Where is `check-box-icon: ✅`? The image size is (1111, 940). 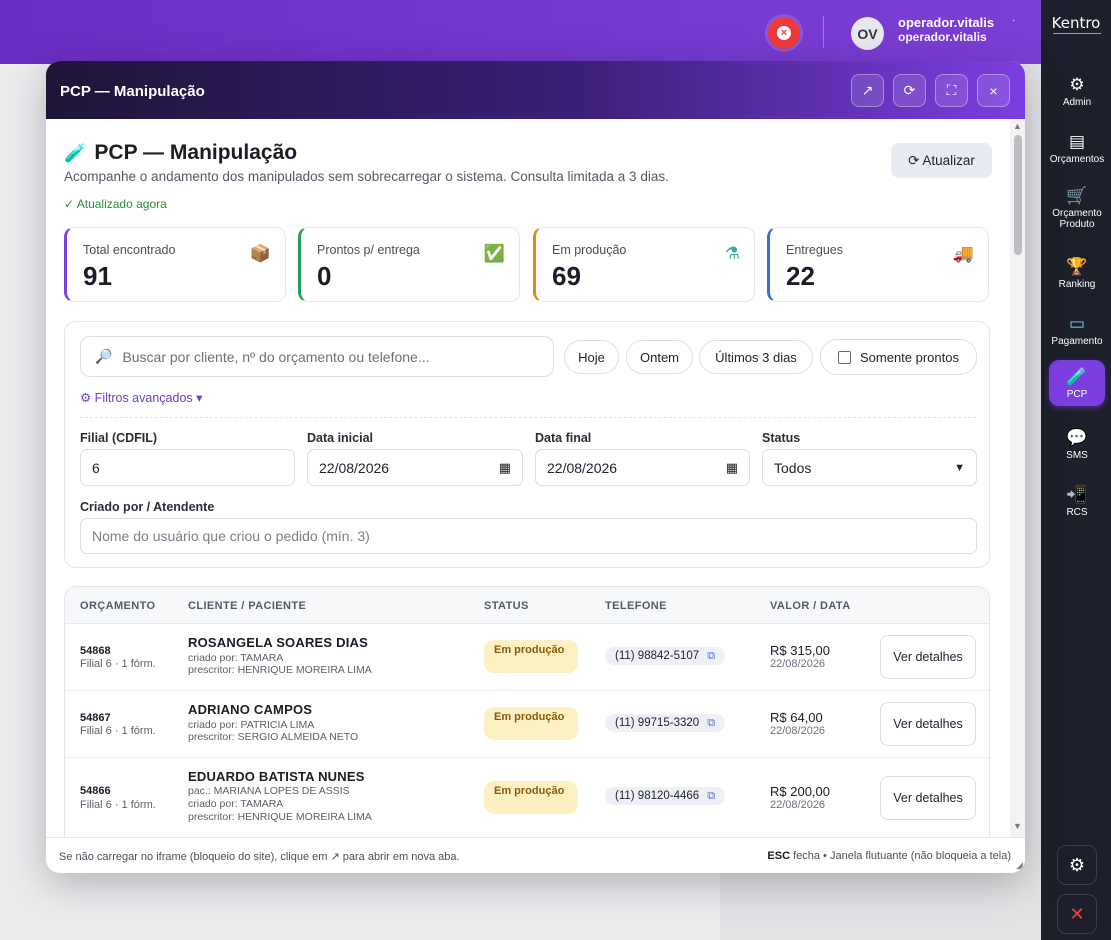
check-box-icon: ✅ is located at coordinates (494, 253).